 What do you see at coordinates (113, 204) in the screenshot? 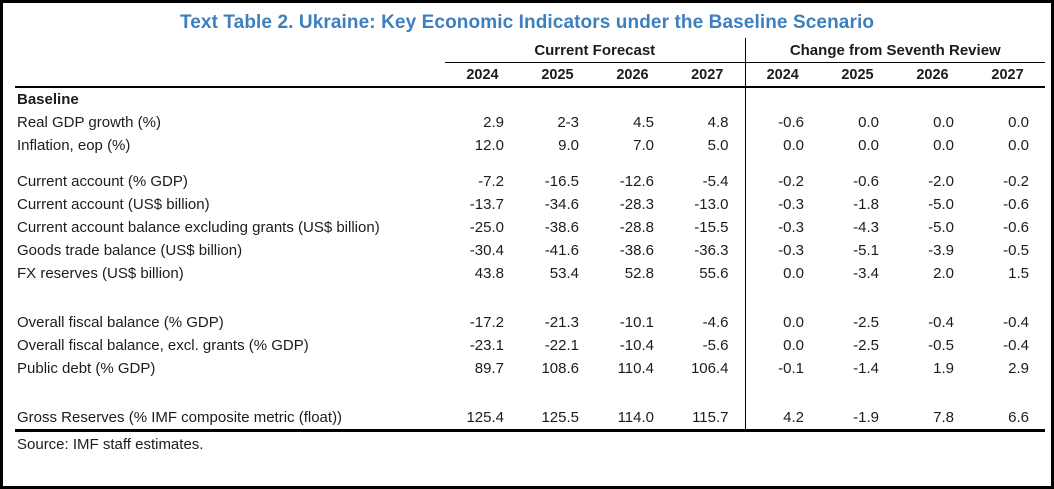
I see `row-label: Current account (US$ billion)` at bounding box center [113, 204].